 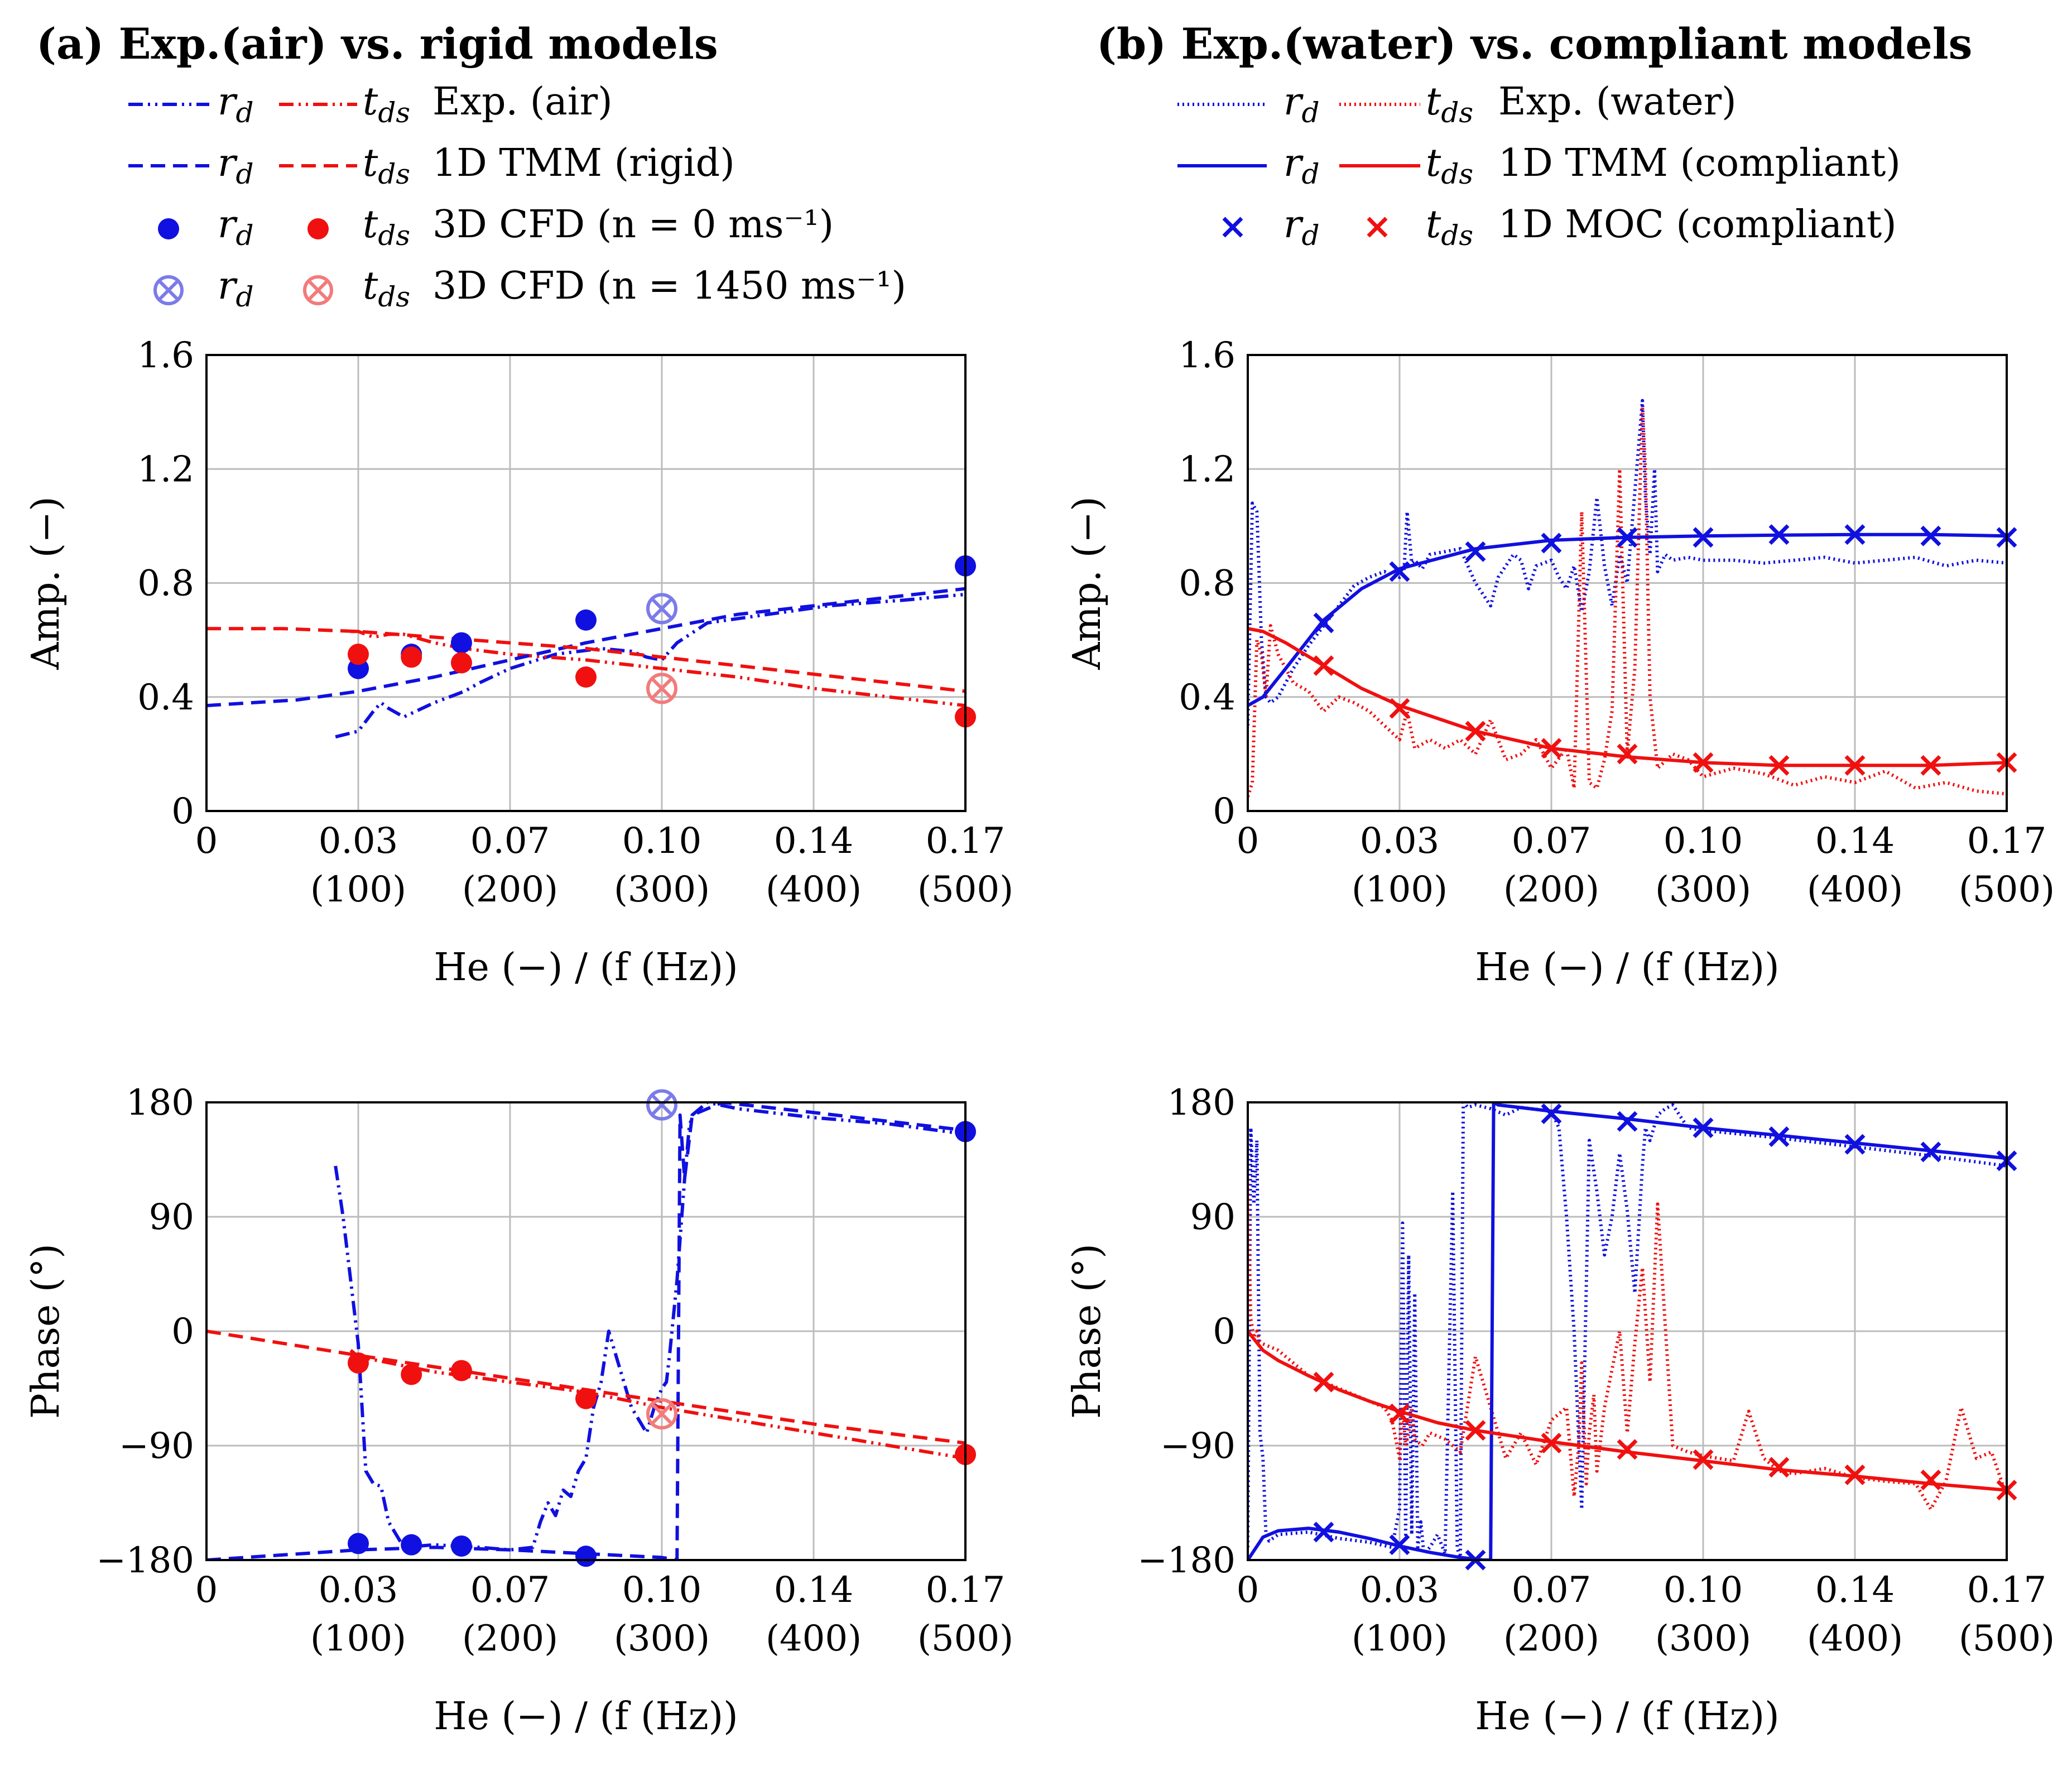 I want to click on legend-b-row-tmm: rd tds 1D TMM (compliant), so click(x=1539, y=165).